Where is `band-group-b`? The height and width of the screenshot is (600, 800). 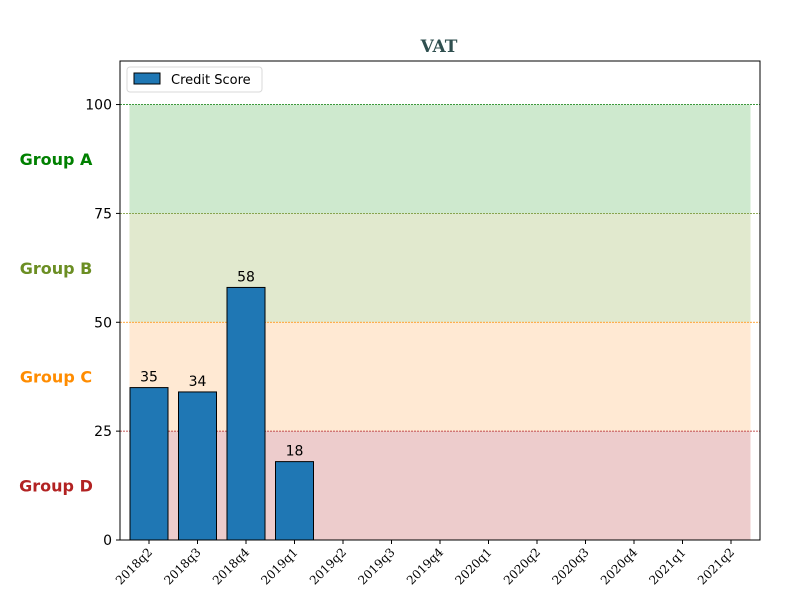
band-group-b is located at coordinates (440, 268).